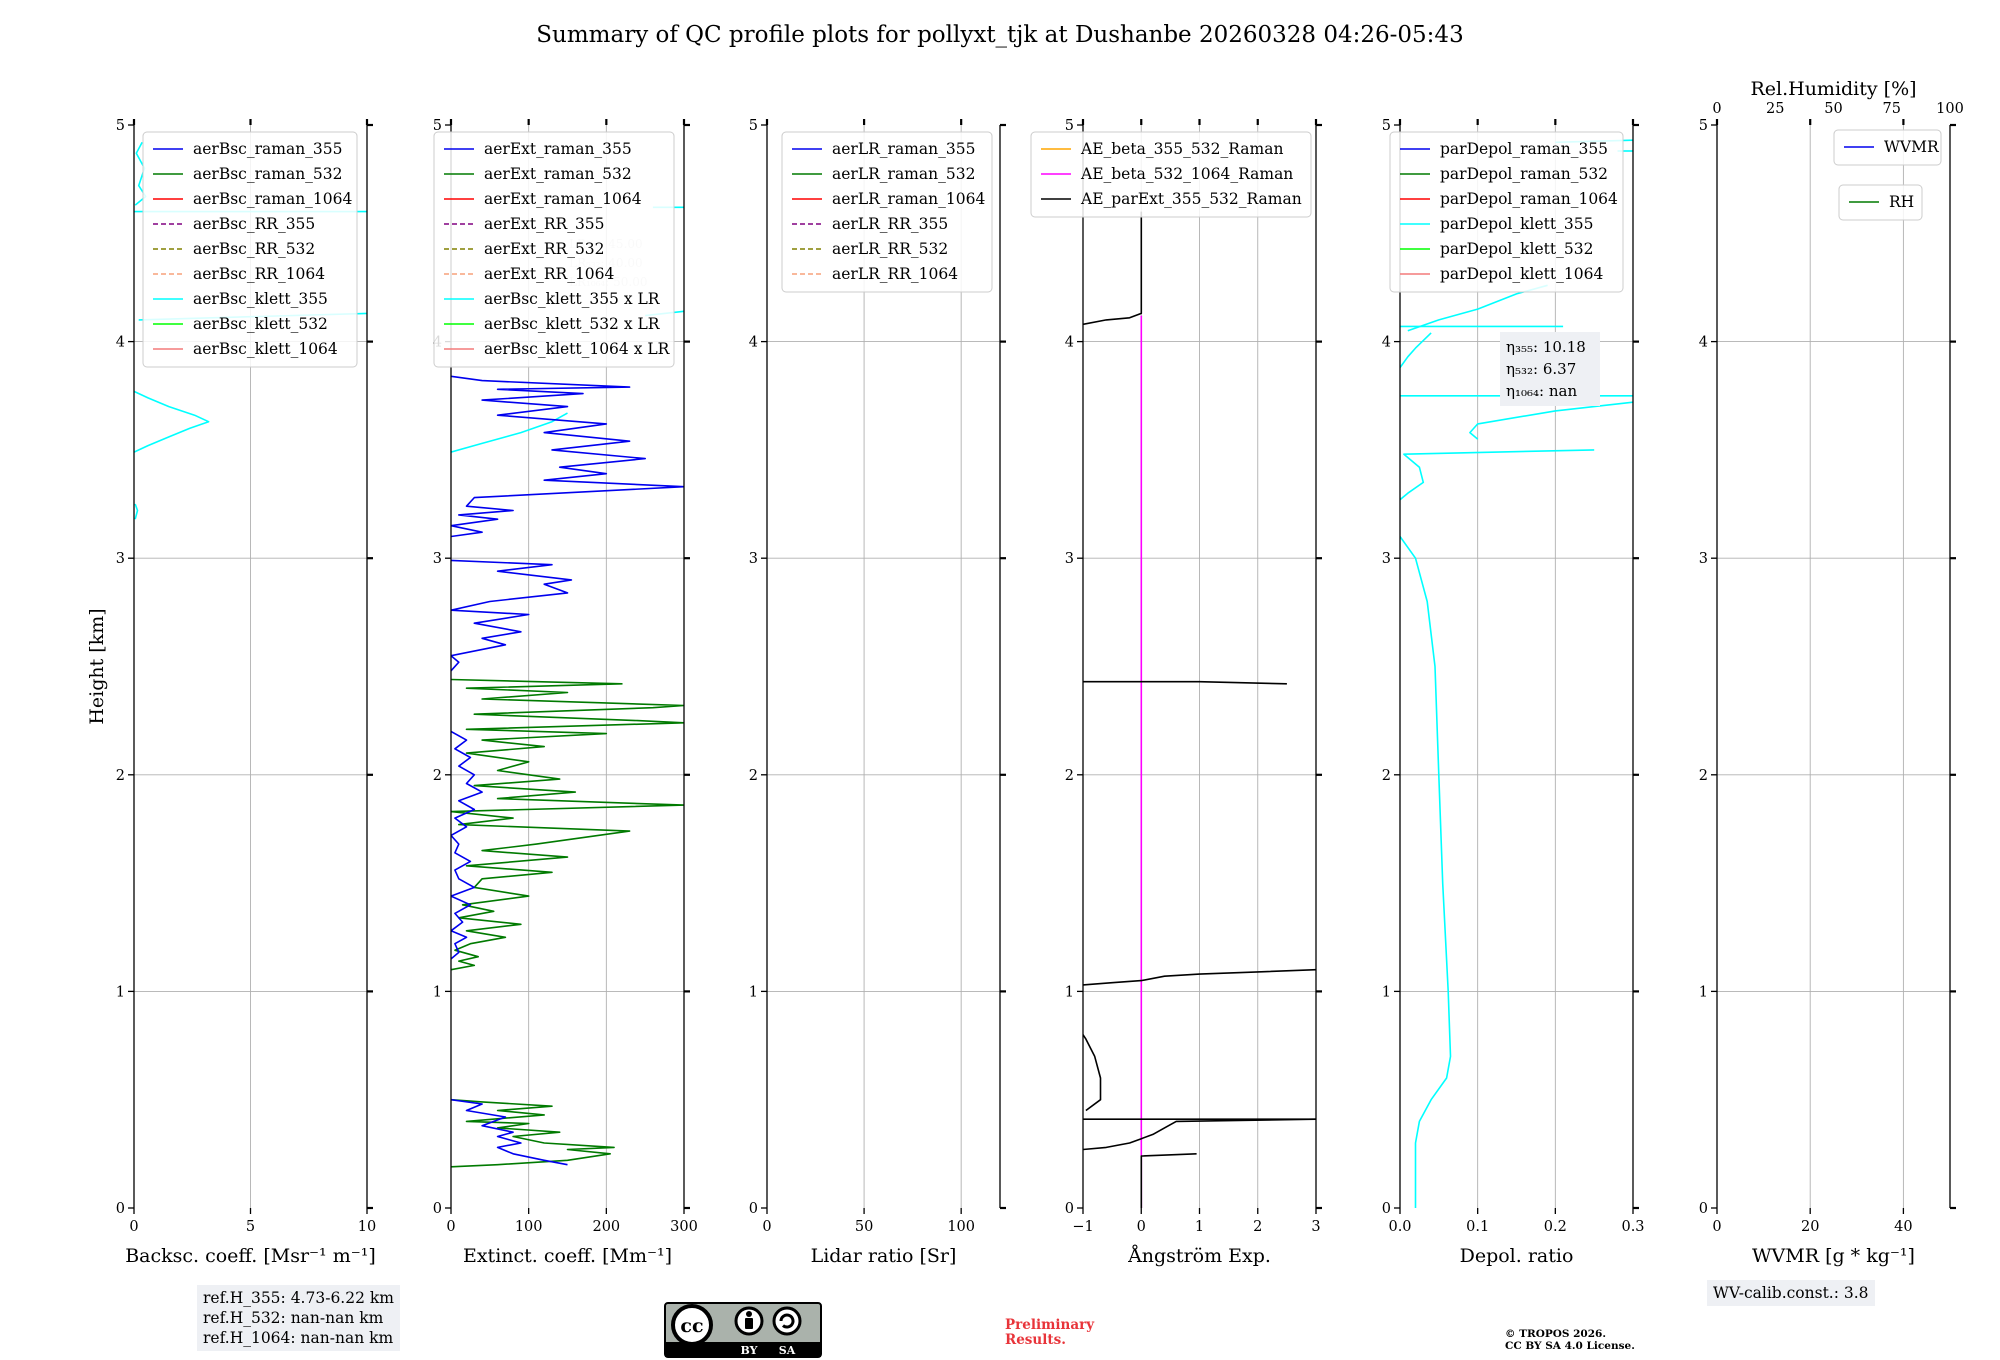  Describe the element at coordinates (254, 249) in the screenshot. I see `legend-label: aerBsc_RR_532` at that location.